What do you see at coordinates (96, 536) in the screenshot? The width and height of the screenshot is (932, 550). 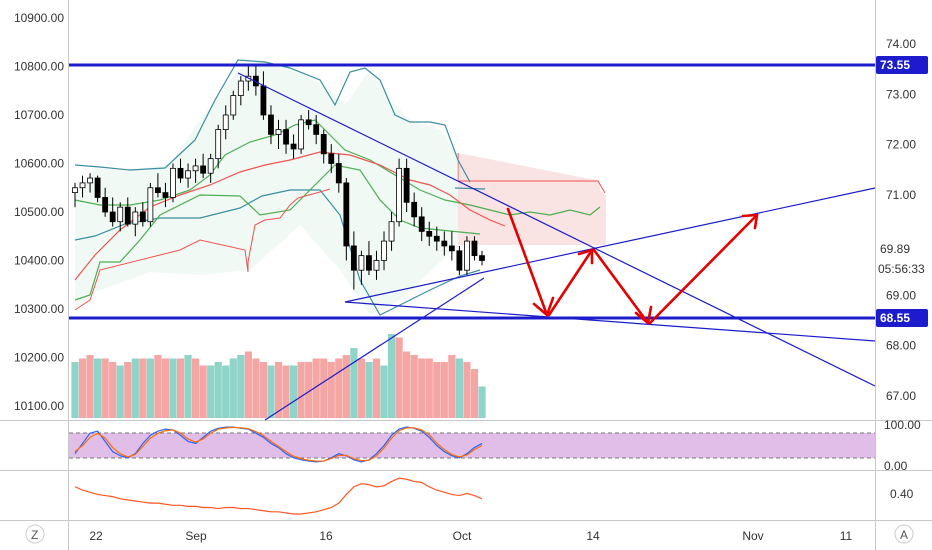 I see `time-axis-tick: 22` at bounding box center [96, 536].